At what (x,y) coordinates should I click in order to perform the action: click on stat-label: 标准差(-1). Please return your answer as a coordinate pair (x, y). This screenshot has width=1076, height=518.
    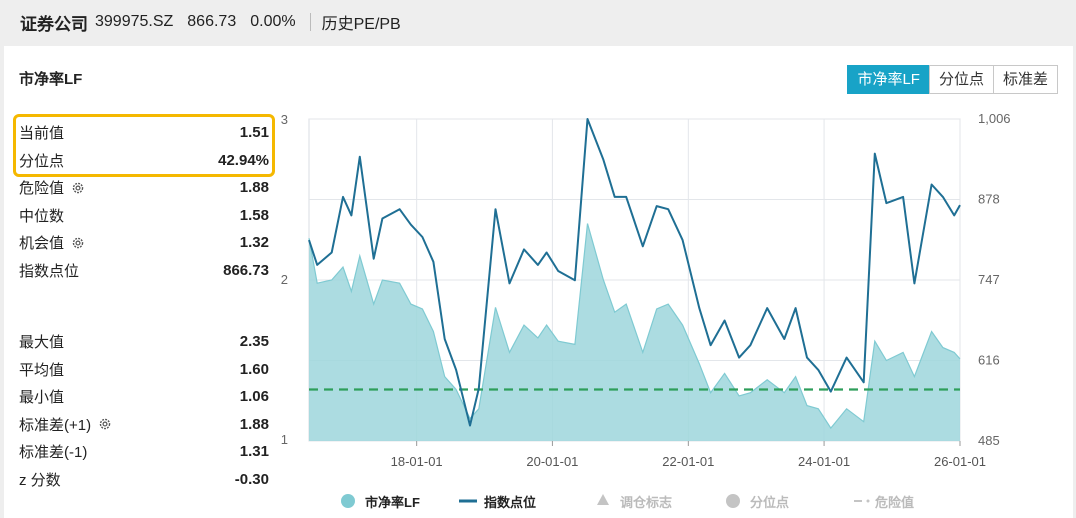
    Looking at the image, I should click on (53, 453).